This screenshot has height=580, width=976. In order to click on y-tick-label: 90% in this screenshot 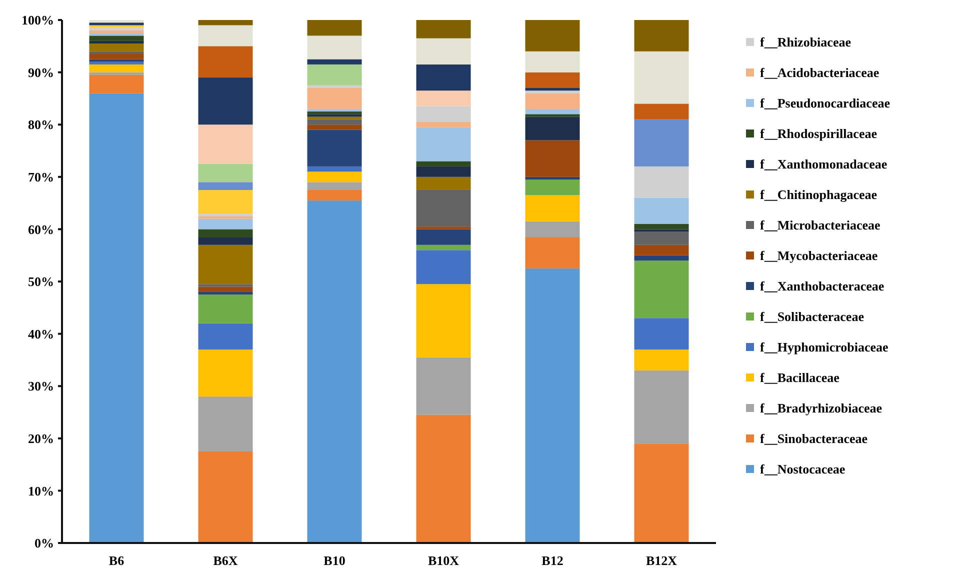, I will do `click(41, 72)`.